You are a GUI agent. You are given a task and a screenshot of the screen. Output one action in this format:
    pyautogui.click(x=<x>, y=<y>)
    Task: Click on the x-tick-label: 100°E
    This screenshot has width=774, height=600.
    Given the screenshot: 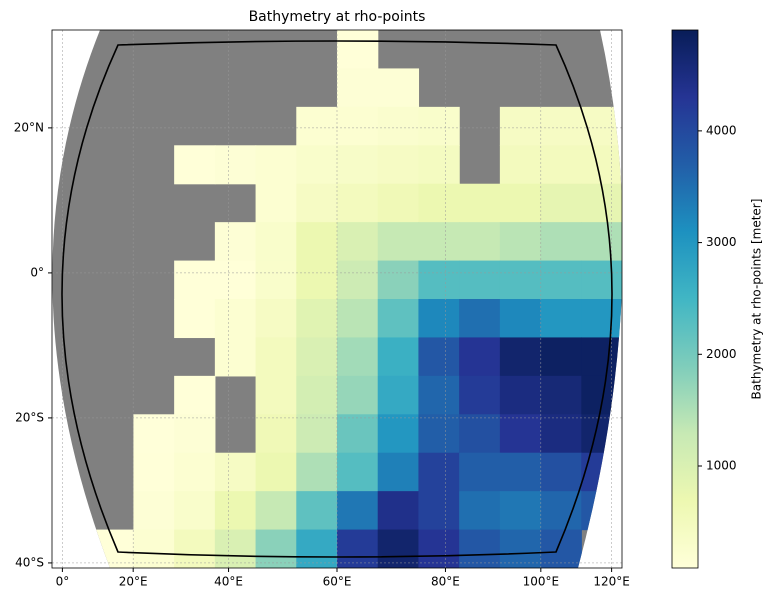 What is the action you would take?
    pyautogui.click(x=541, y=582)
    